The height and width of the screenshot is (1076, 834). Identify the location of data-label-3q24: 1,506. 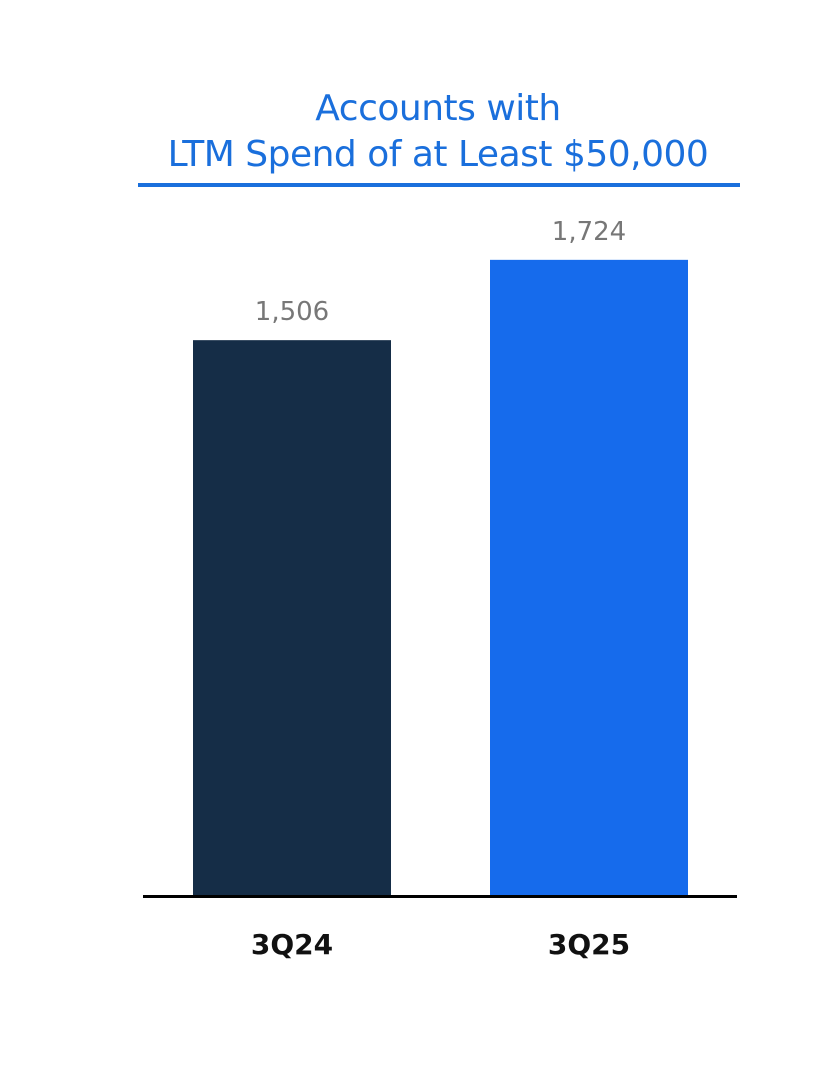
(292, 312).